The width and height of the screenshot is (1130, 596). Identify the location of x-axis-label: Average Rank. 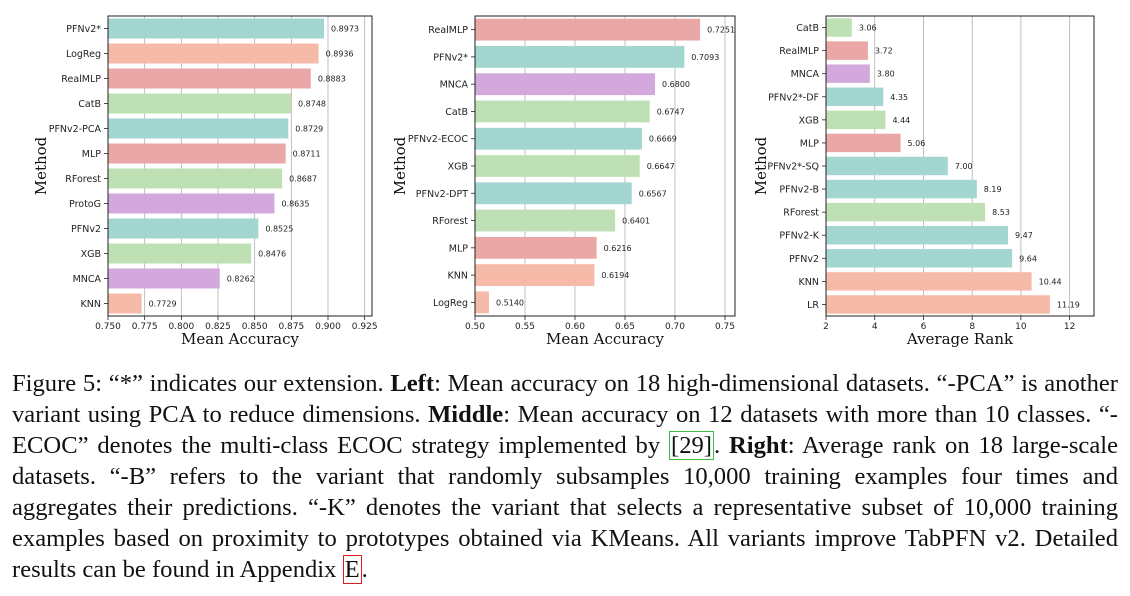
(960, 339).